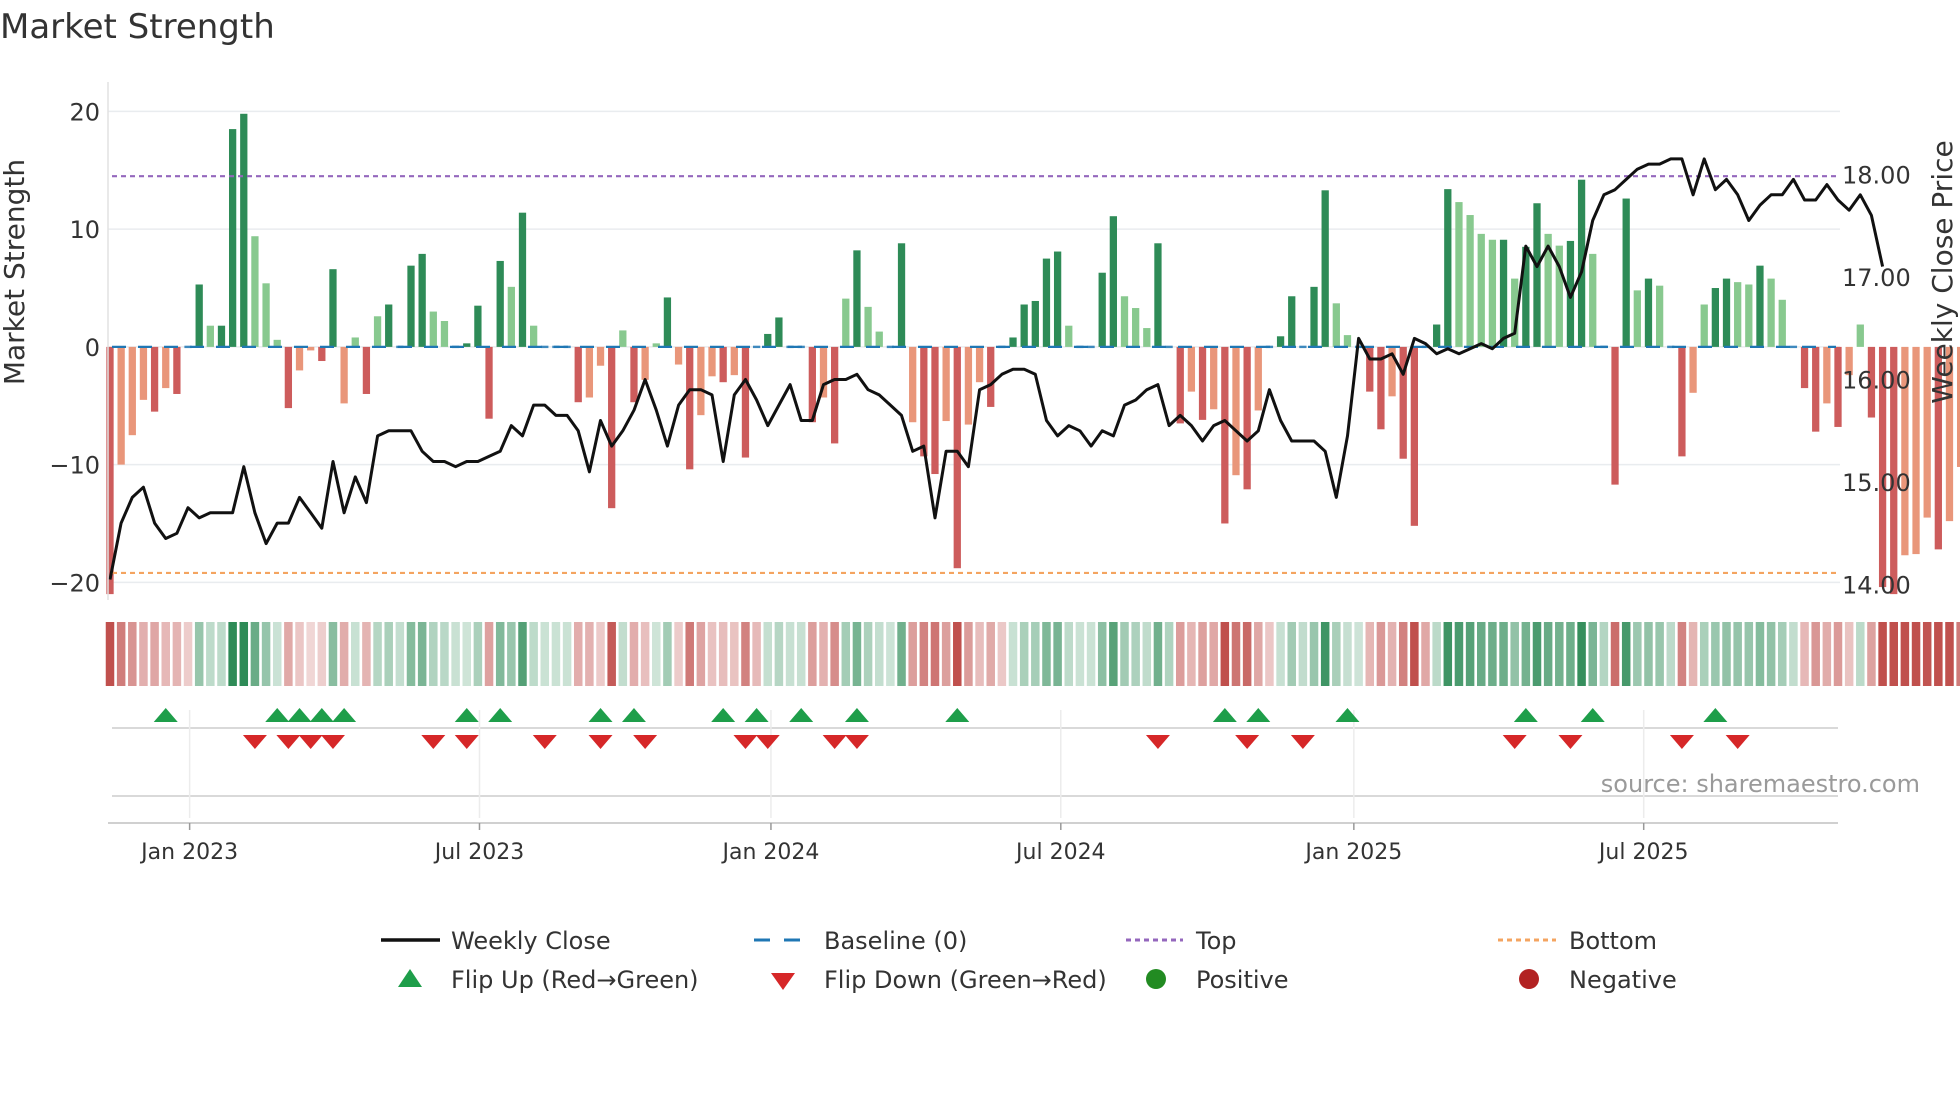  What do you see at coordinates (1060, 852) in the screenshot?
I see `x-tick-label: Jul 2024` at bounding box center [1060, 852].